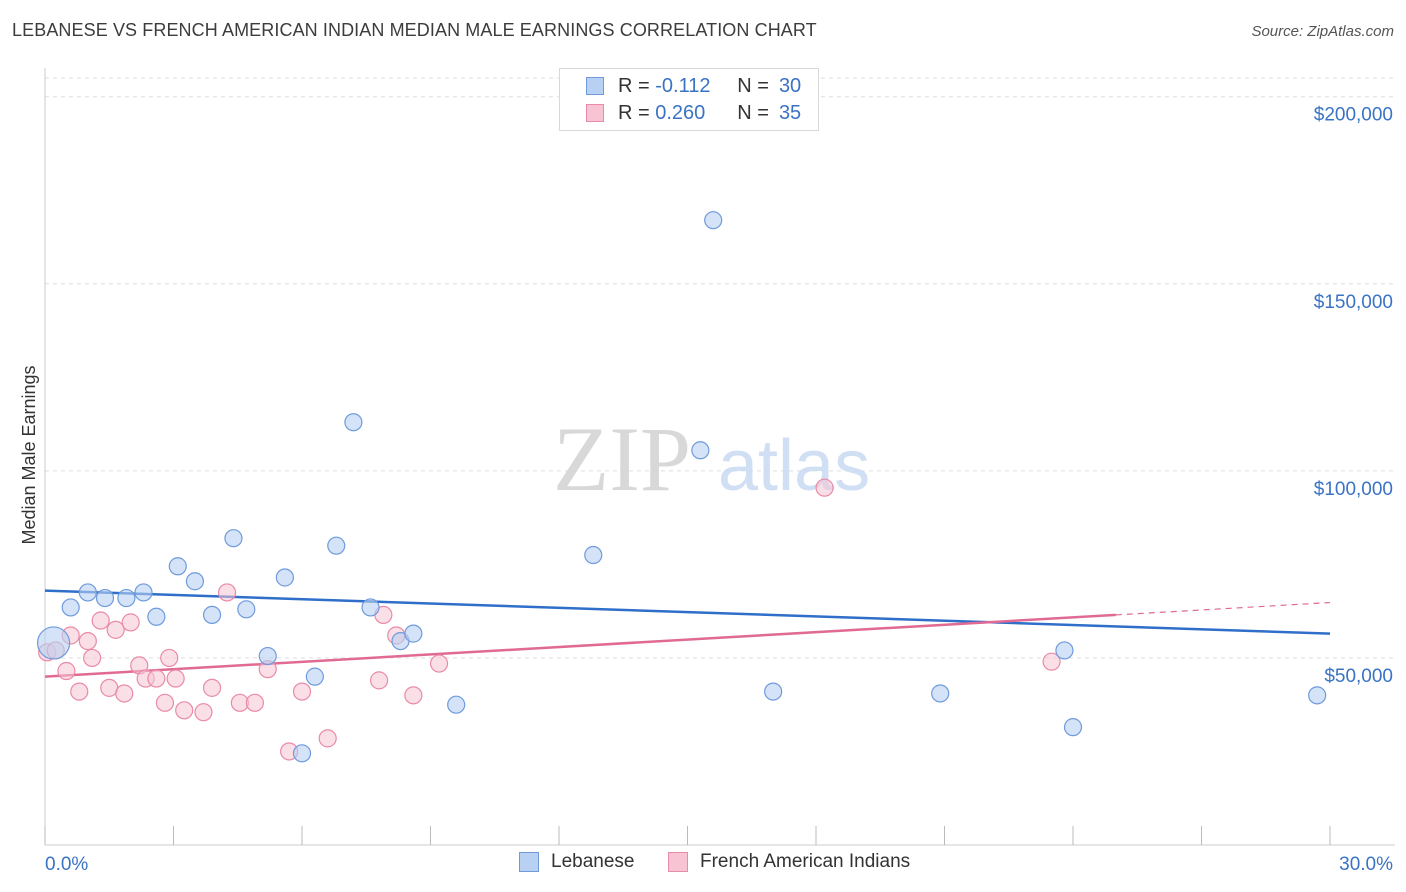 This screenshot has height=892, width=1406. Describe the element at coordinates (593, 861) in the screenshot. I see `bottom-legend-label: Lebanese` at that location.